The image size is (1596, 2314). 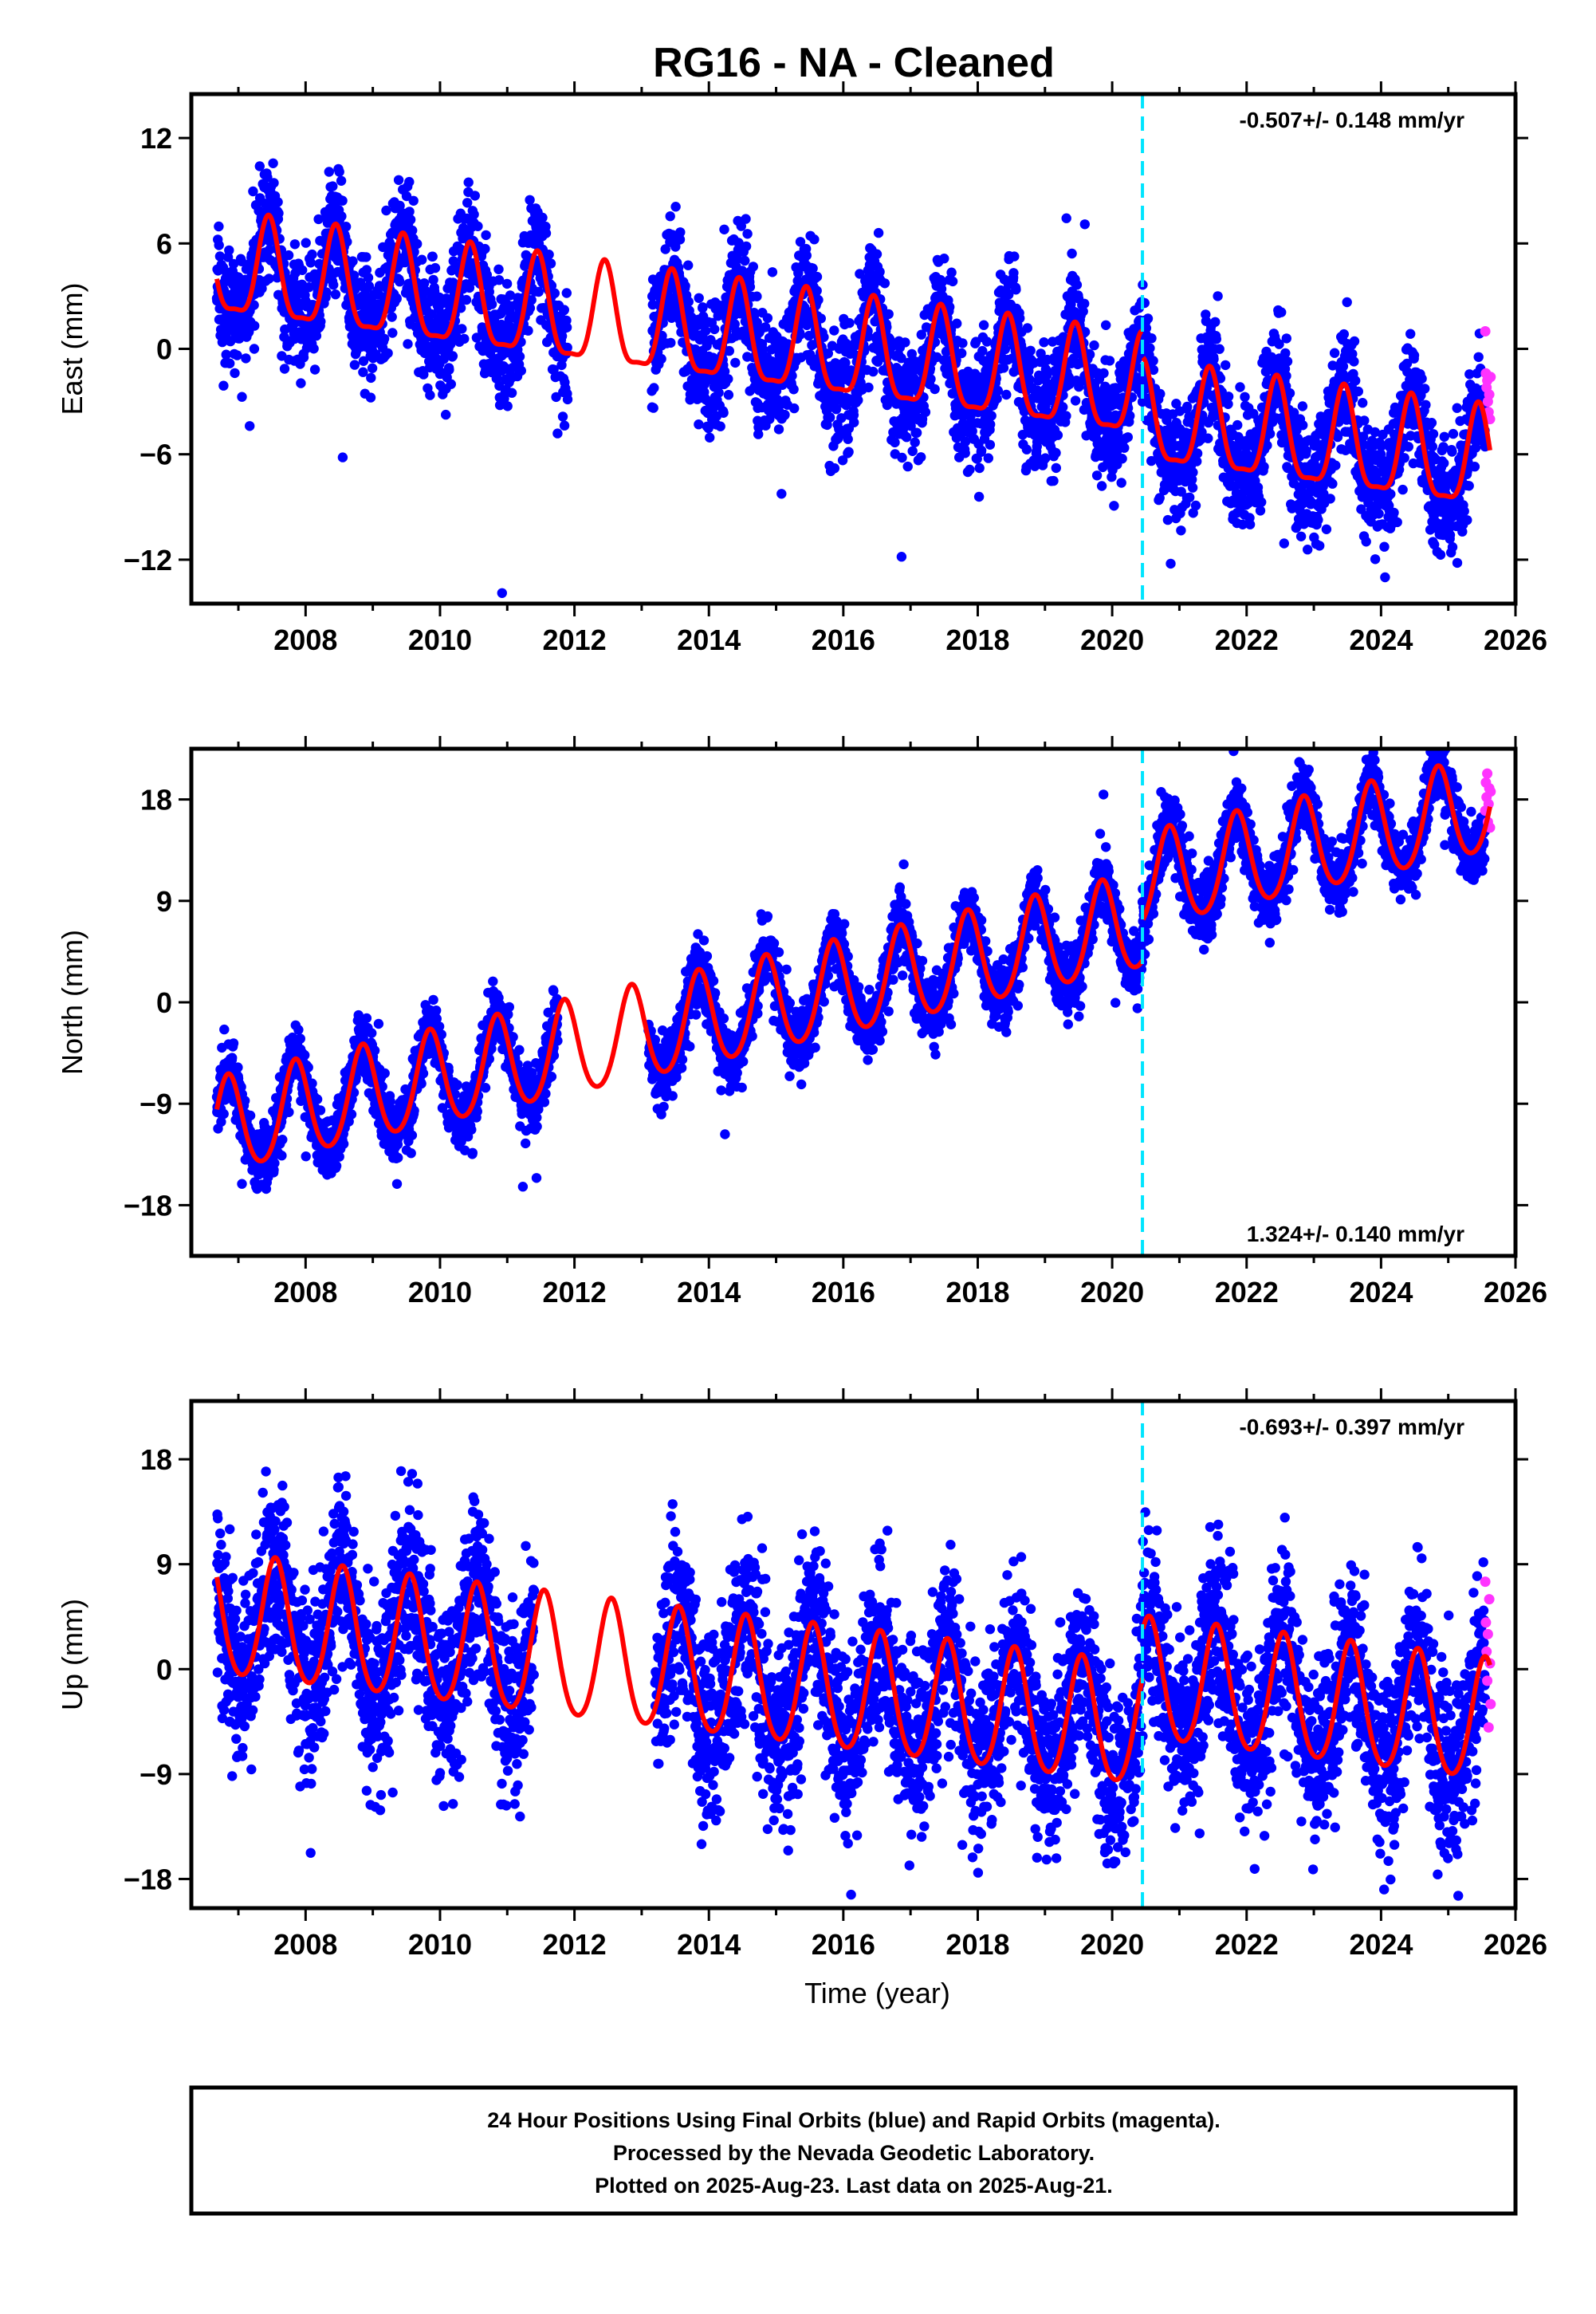 What do you see at coordinates (575, 640) in the screenshot?
I see `x-tick-label: 2012` at bounding box center [575, 640].